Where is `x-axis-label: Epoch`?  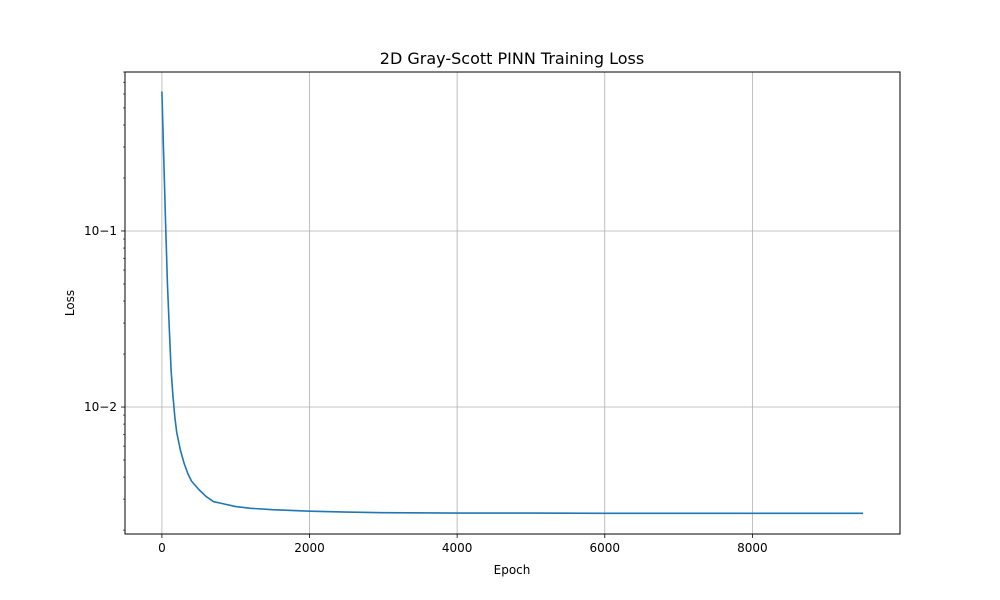
x-axis-label: Epoch is located at coordinates (512, 570).